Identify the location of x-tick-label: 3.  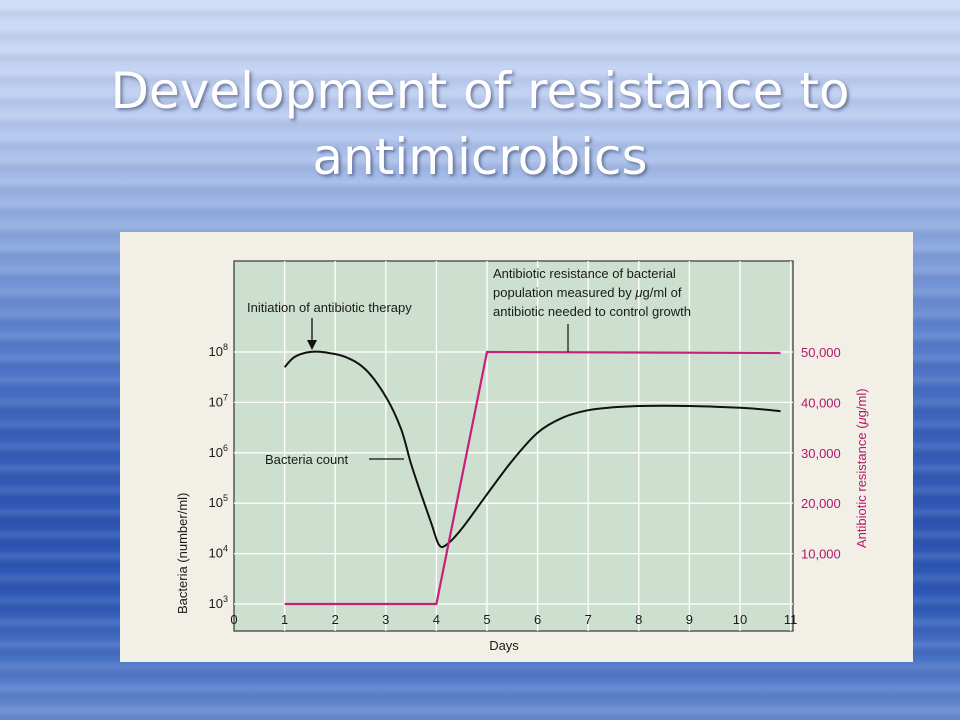
(385, 619).